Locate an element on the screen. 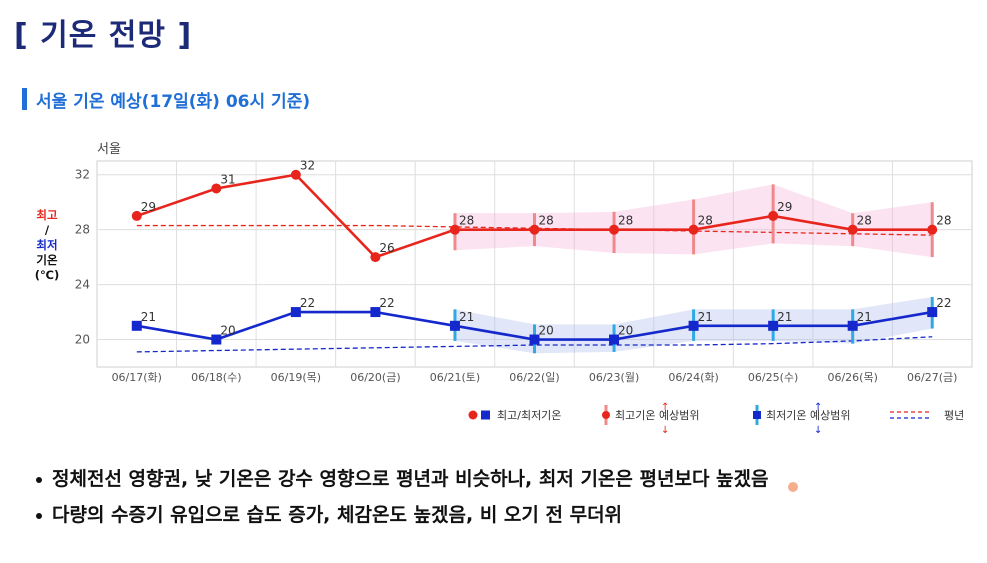 This screenshot has width=987, height=563. section-title: 서울 기온 예상(17일(화) 06시 기준) is located at coordinates (173, 101).